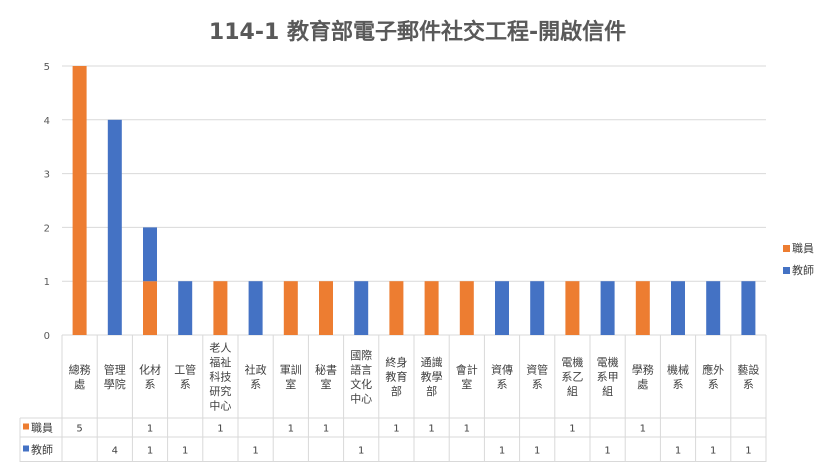 The image size is (835, 462). Describe the element at coordinates (150, 376) in the screenshot. I see `x-tick-label: 化材系` at that location.